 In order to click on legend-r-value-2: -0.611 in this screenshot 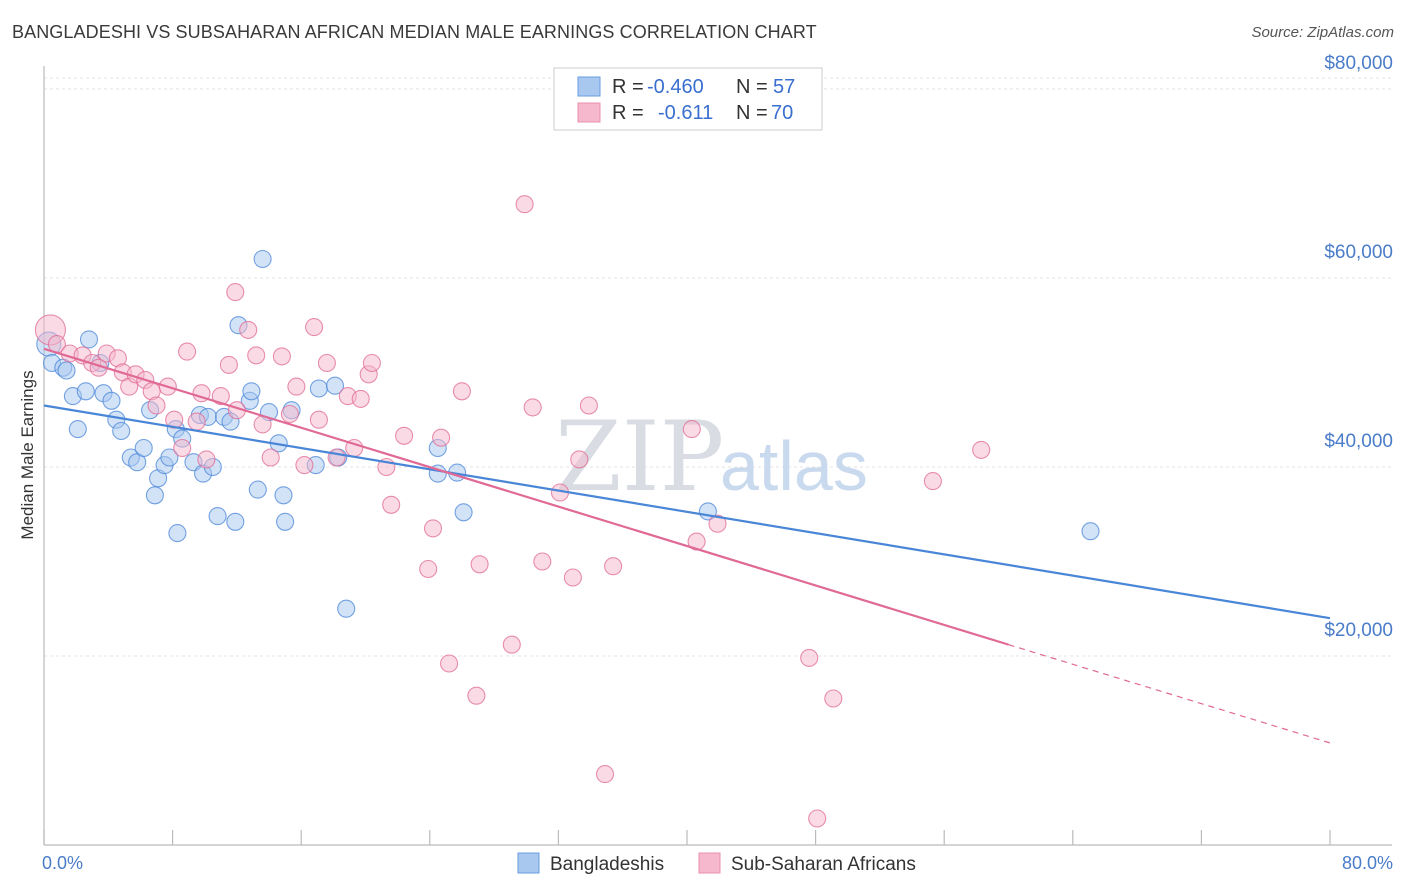, I will do `click(685, 113)`.